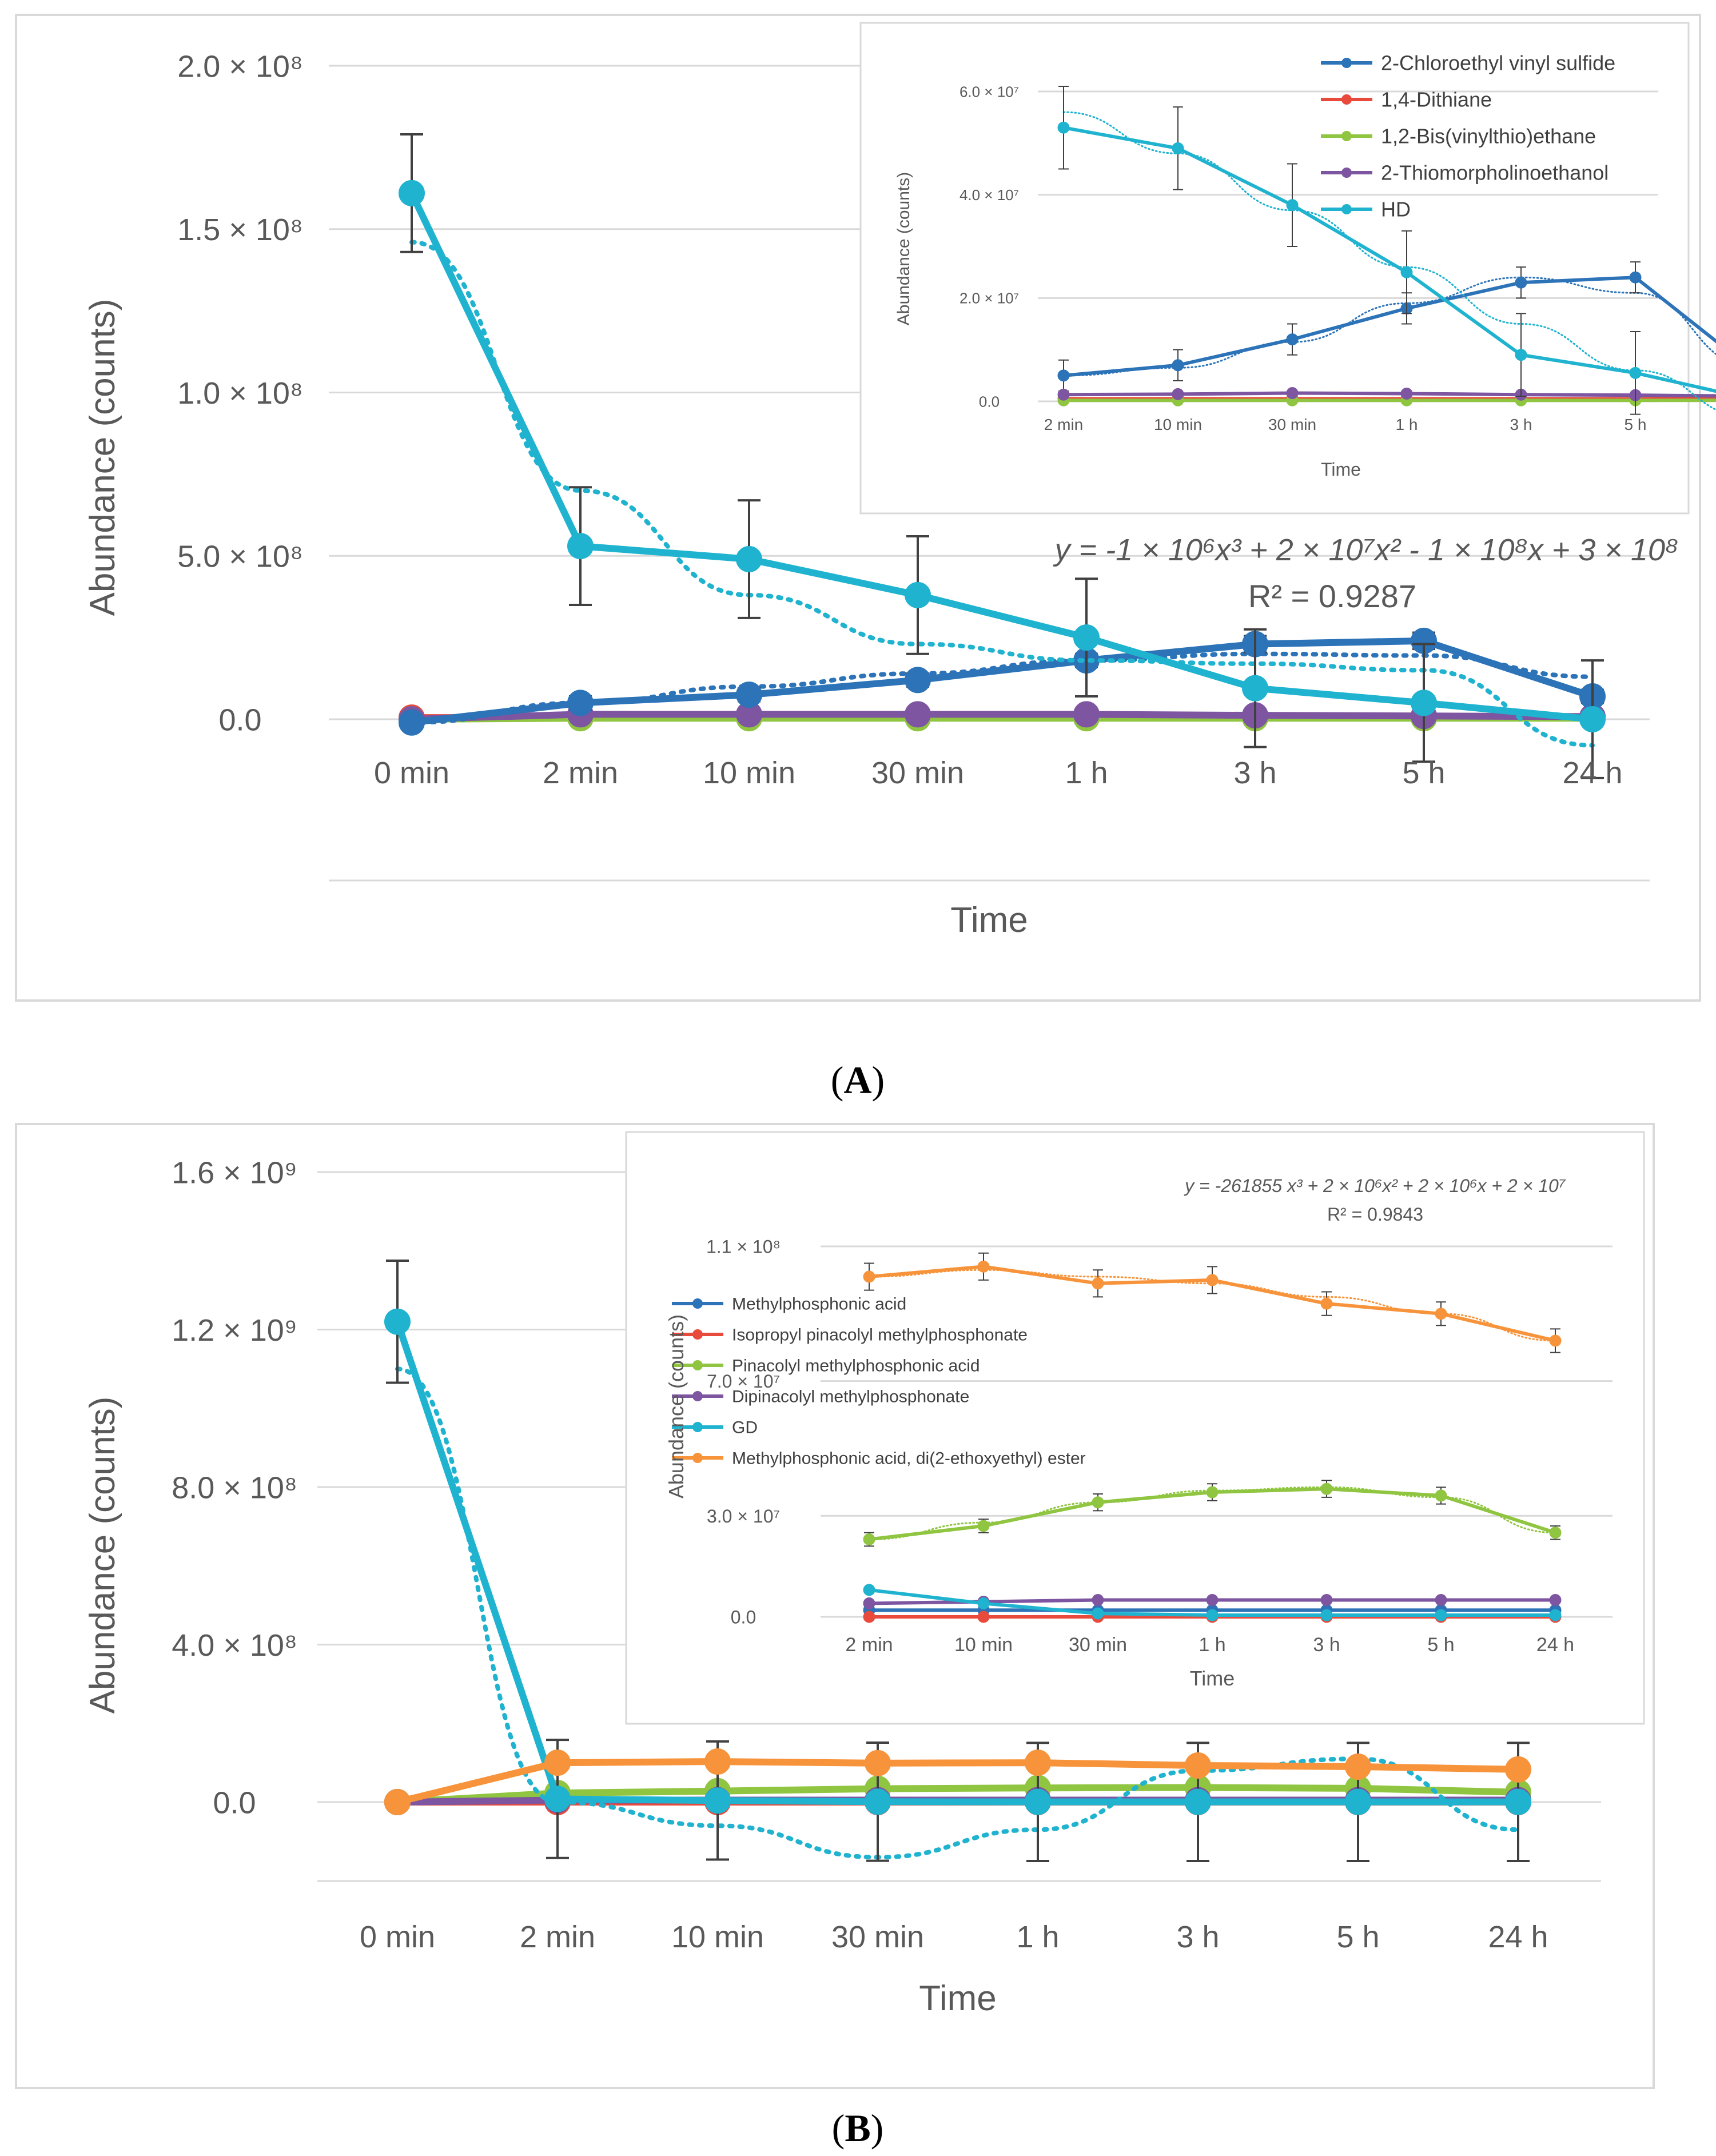 The image size is (1716, 2156). What do you see at coordinates (1341, 469) in the screenshot?
I see `panel-a-inset-x-axis-title: Time` at bounding box center [1341, 469].